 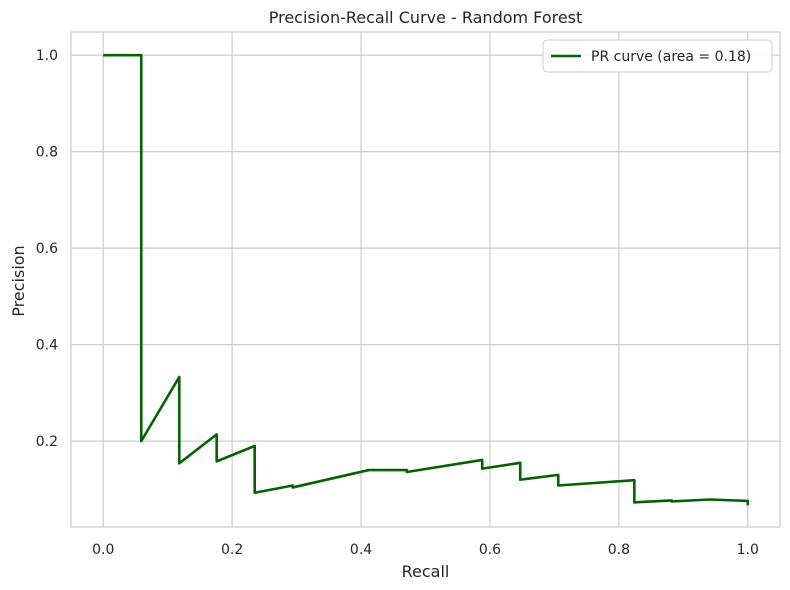 I want to click on legend-box, so click(x=657, y=56).